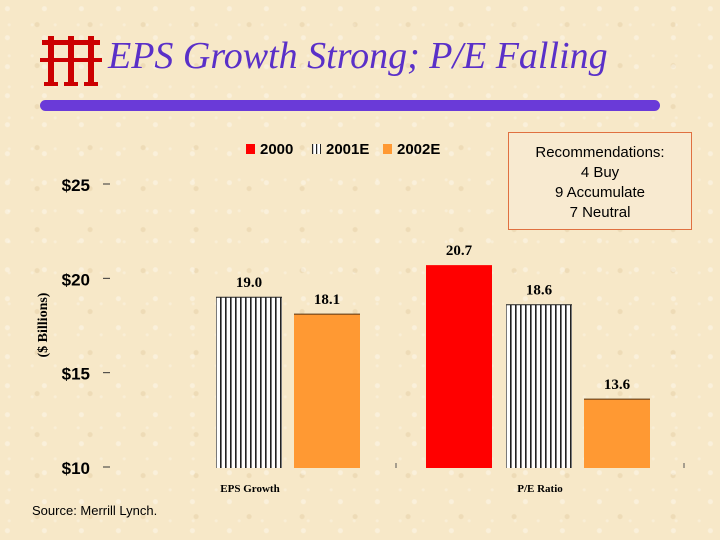 This screenshot has width=720, height=540. I want to click on data-label: 18.1, so click(327, 300).